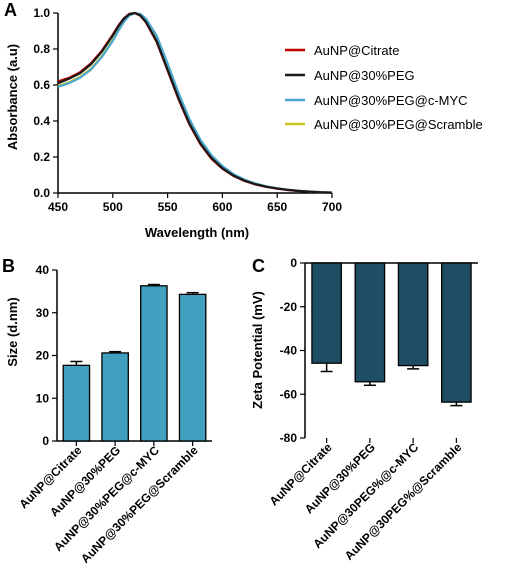  What do you see at coordinates (113, 207) in the screenshot?
I see `chart-a-xtick-label: 500` at bounding box center [113, 207].